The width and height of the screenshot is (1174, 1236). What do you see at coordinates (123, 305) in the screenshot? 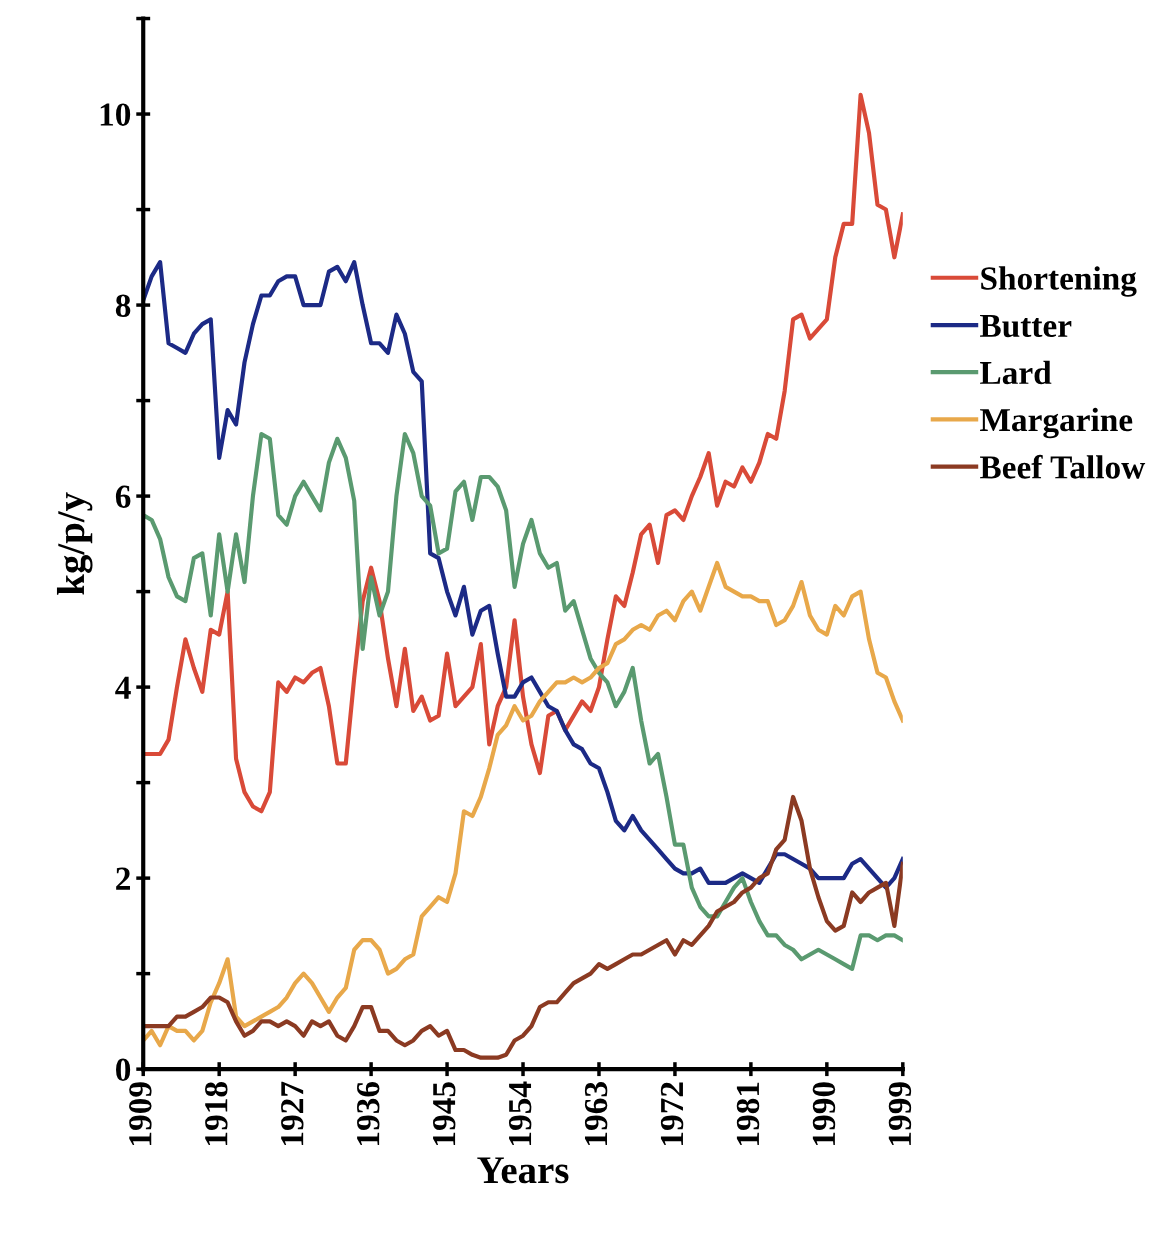
I see `y-tick-label: 8` at bounding box center [123, 305].